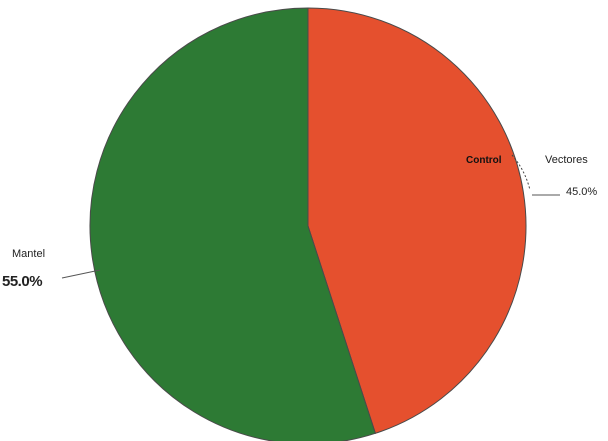 The height and width of the screenshot is (441, 608). I want to click on slice-value-mantel: 55.0%, so click(22, 281).